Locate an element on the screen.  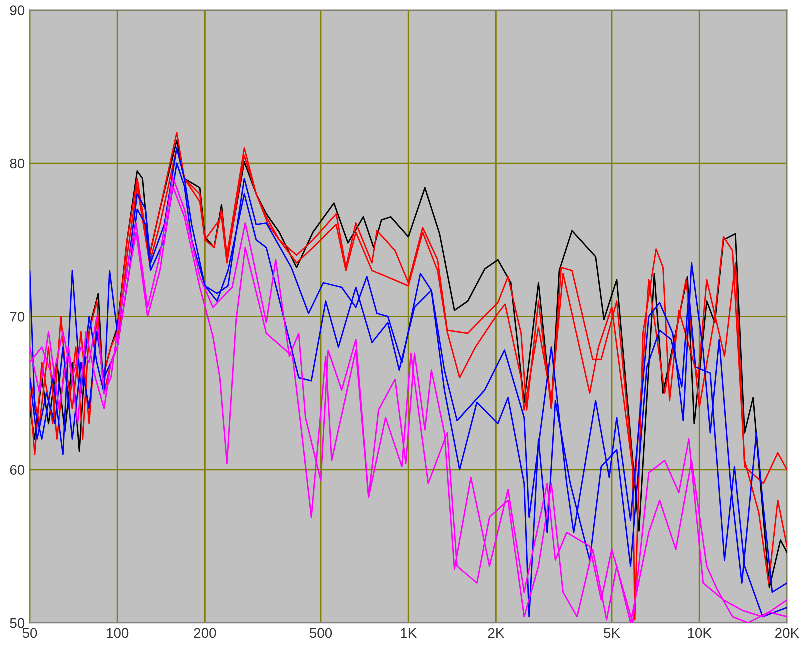
x-tick-label: 10K is located at coordinates (700, 633).